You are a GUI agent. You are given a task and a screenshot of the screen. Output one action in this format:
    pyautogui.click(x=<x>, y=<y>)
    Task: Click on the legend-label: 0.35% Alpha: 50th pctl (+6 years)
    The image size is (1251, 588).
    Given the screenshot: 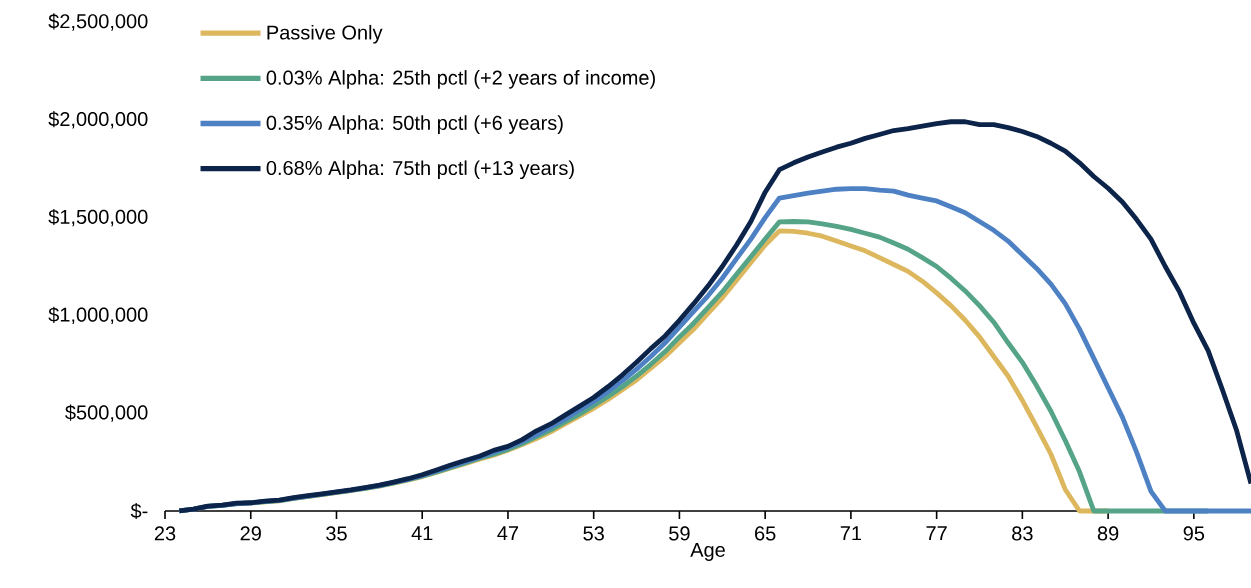 What is the action you would take?
    pyautogui.click(x=414, y=124)
    